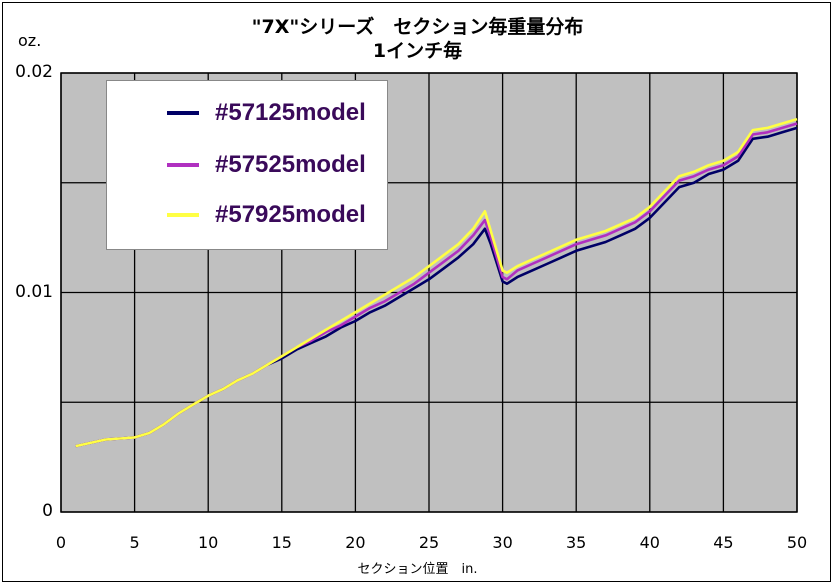 The image size is (835, 586). Describe the element at coordinates (417, 27) in the screenshot. I see `chart-title: "7X"シリーズ セクション毎重量分布` at that location.